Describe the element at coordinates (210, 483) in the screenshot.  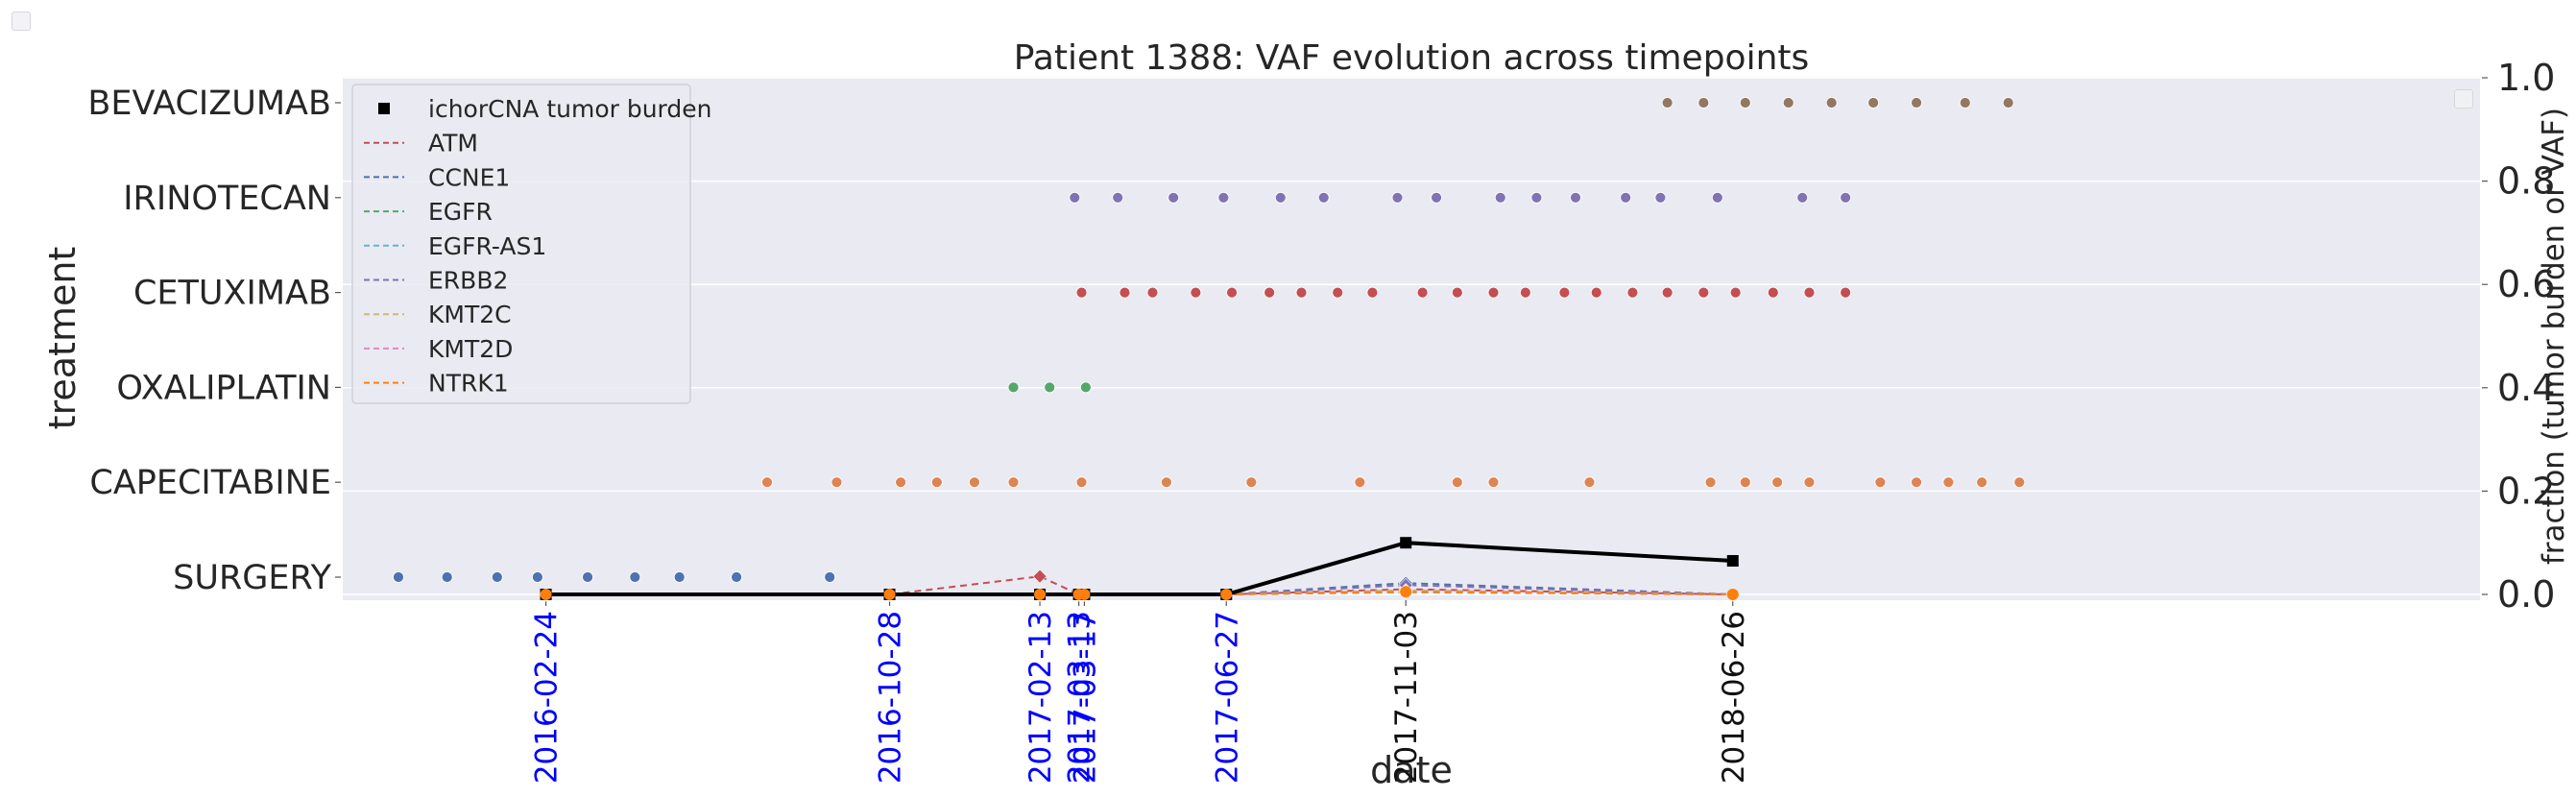
I see `y-tick-label: CAPECITABINE` at that location.